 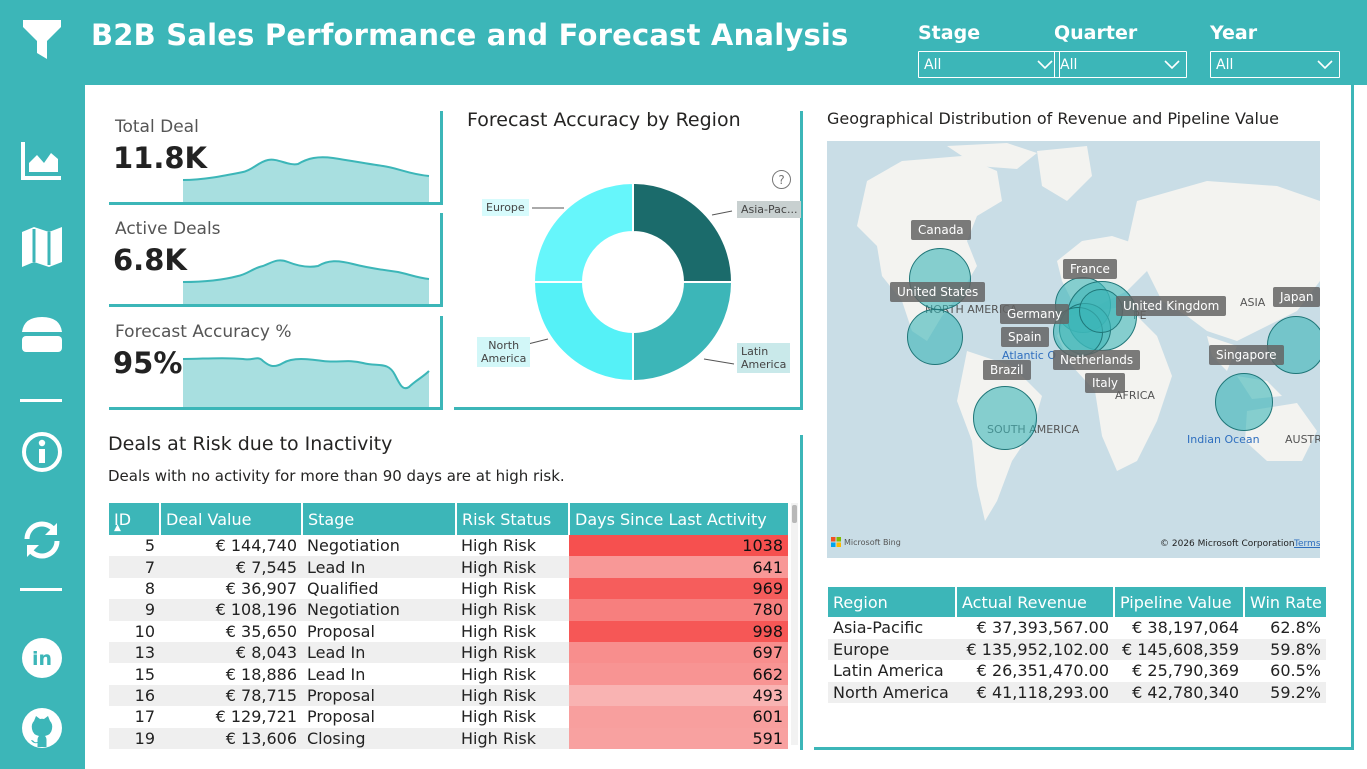 I want to click on column-header-days-since-last-activity: Days Since Last Activity, so click(x=678, y=519).